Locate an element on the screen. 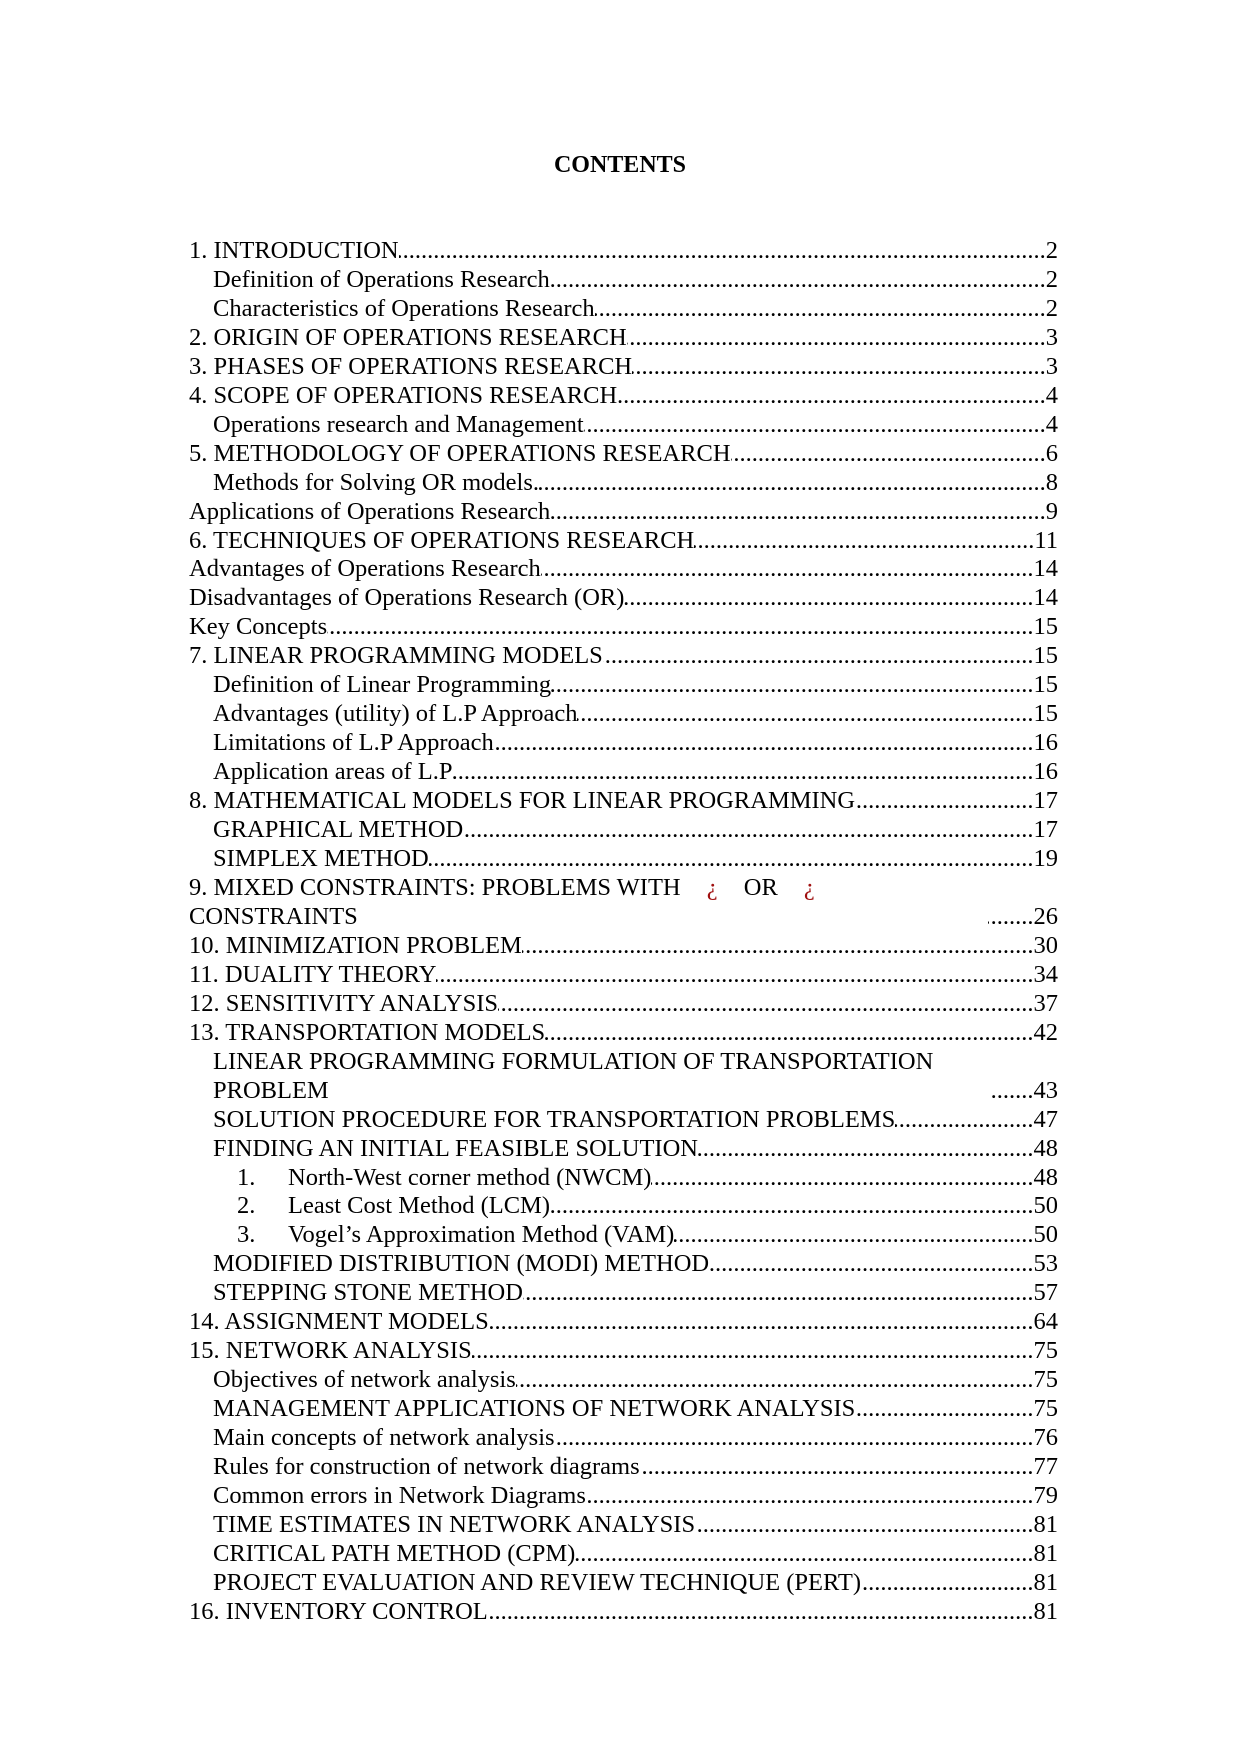  page-number: 4 is located at coordinates (1051, 395).